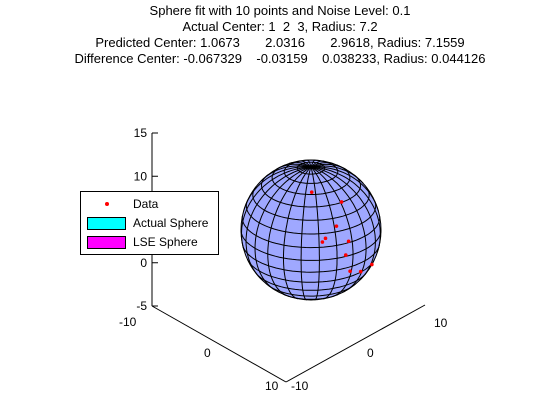 Image resolution: width=560 pixels, height=420 pixels. What do you see at coordinates (355, 343) in the screenshot?
I see `y-axis-line` at bounding box center [355, 343].